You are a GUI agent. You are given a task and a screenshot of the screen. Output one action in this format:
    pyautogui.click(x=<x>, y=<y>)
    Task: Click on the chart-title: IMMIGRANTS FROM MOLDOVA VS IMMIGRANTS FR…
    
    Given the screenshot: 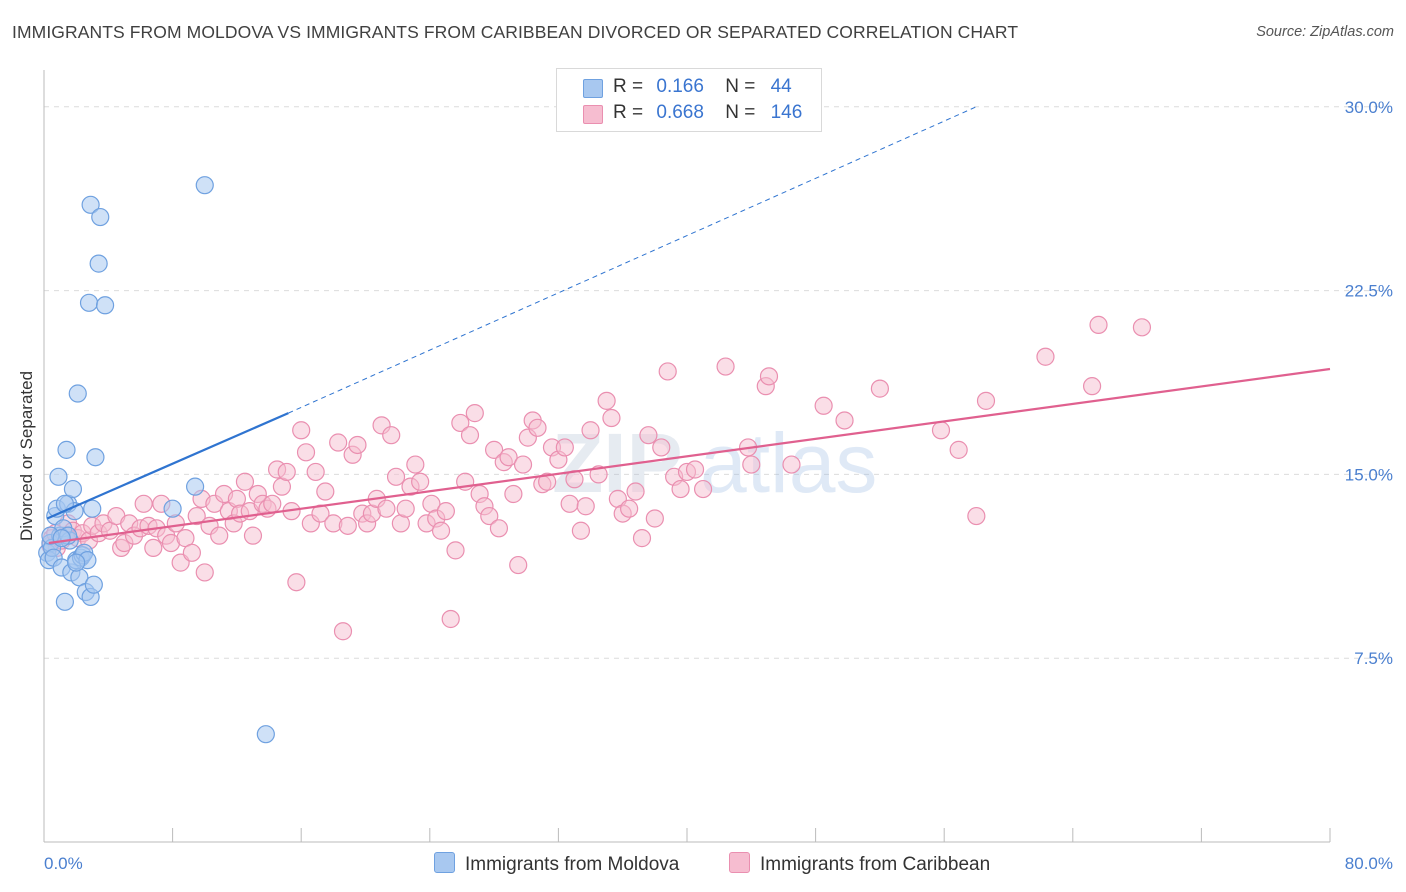 What is the action you would take?
    pyautogui.click(x=515, y=32)
    